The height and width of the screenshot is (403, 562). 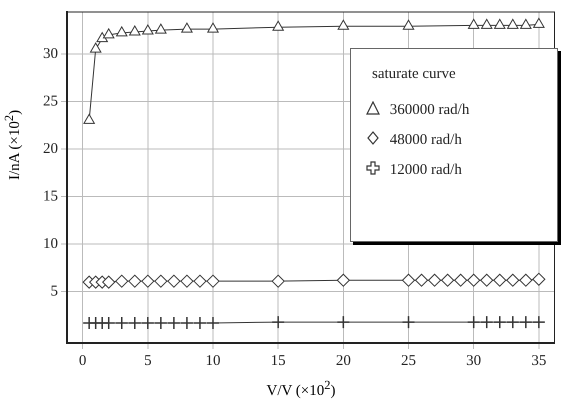 What do you see at coordinates (408, 360) in the screenshot?
I see `x-tick-label: 25` at bounding box center [408, 360].